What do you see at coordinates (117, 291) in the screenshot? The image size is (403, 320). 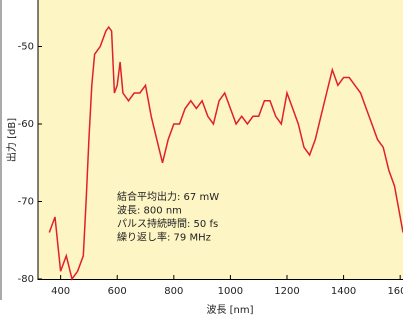 I see `x-tick-label: 600` at bounding box center [117, 291].